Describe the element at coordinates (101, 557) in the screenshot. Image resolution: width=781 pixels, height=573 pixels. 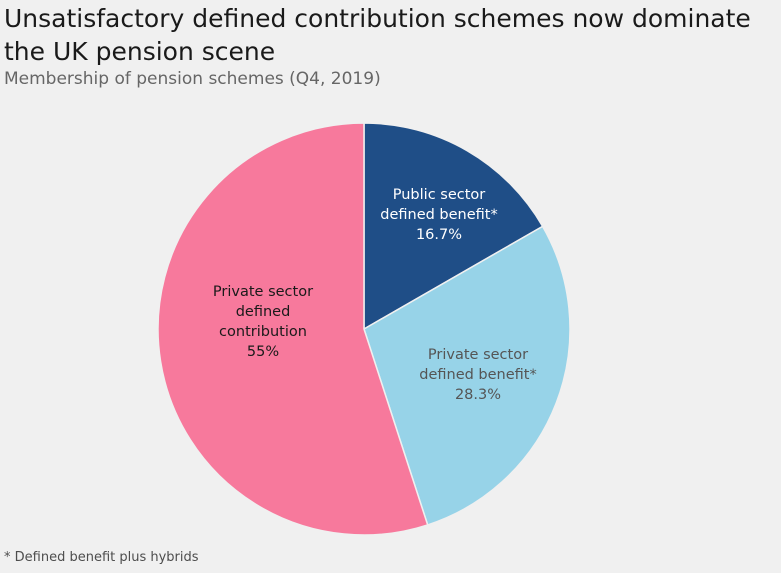
I see `footnote: * Defined benefit plus hybrids` at that location.